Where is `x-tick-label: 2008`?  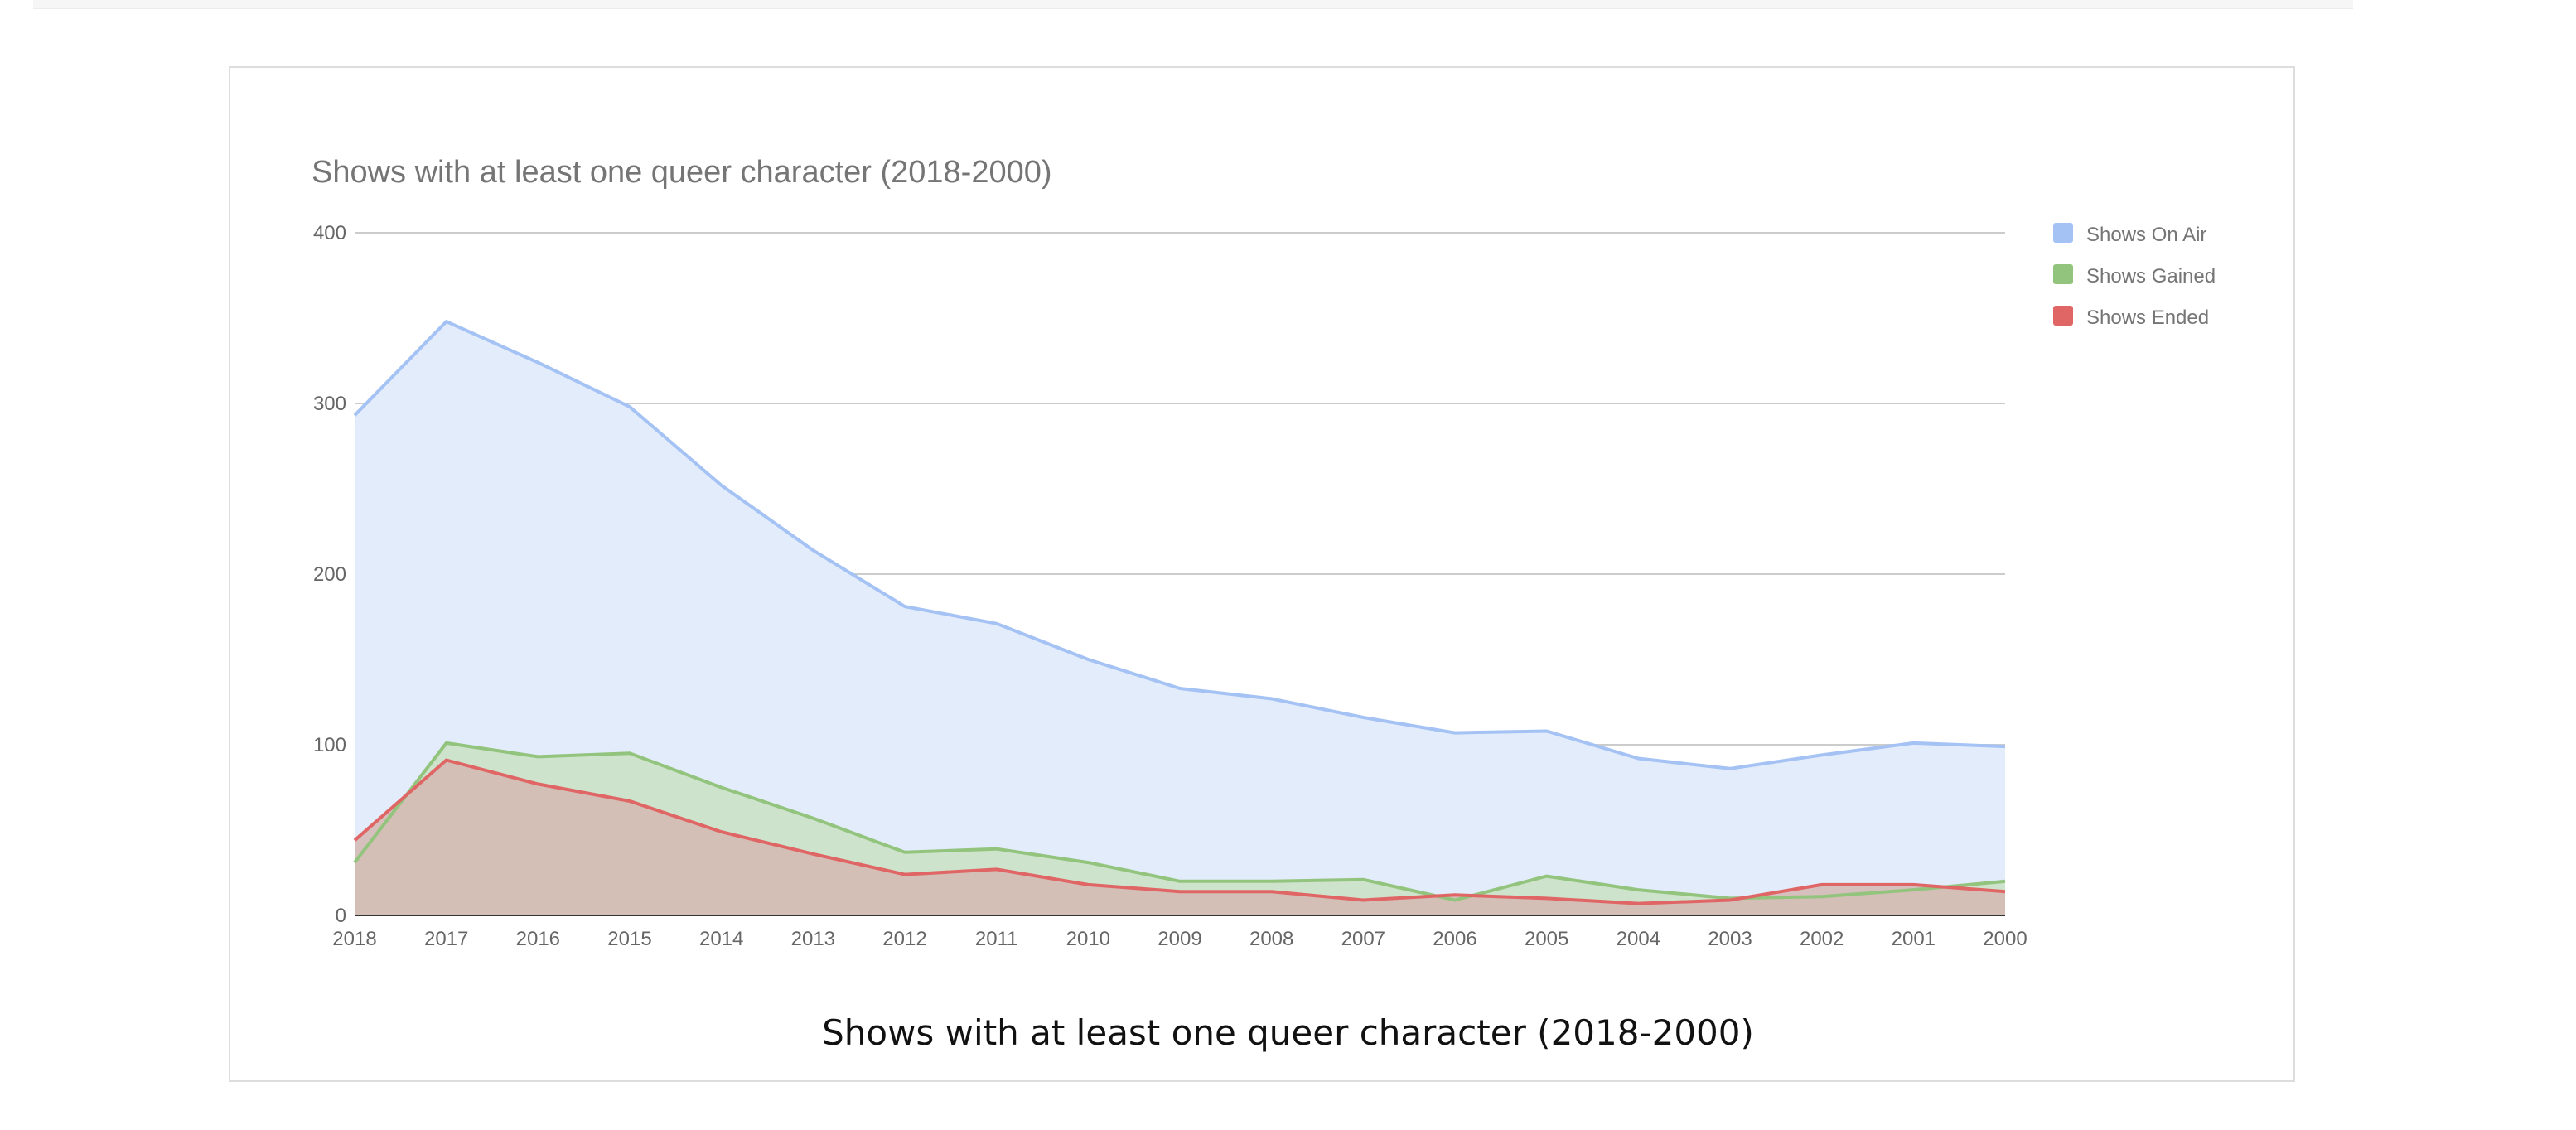
x-tick-label: 2008 is located at coordinates (1271, 939).